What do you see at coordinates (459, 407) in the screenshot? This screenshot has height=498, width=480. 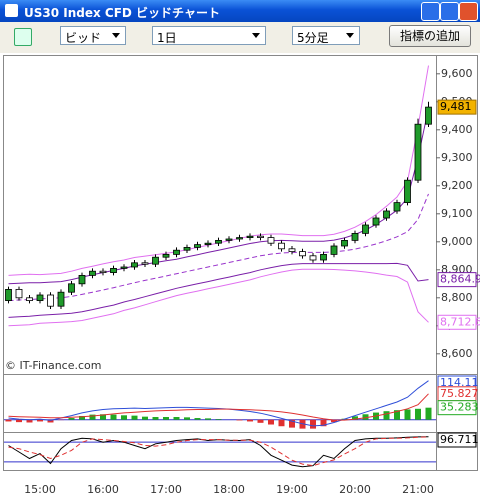 I see `value-label: 35.283` at bounding box center [459, 407].